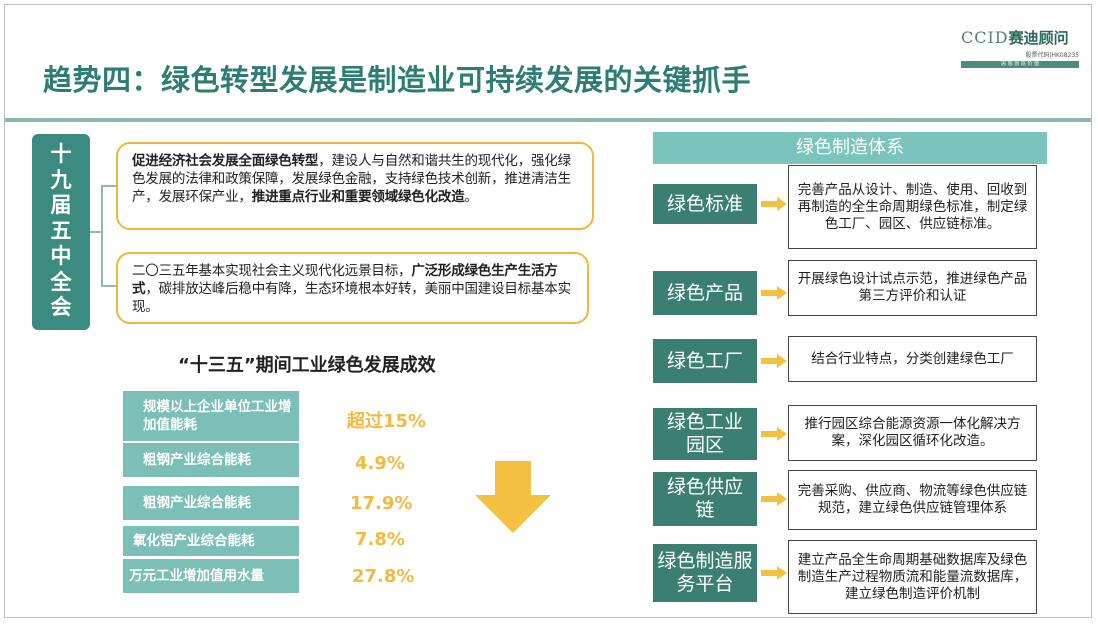 The width and height of the screenshot is (1098, 624). Describe the element at coordinates (351, 298) in the screenshot. I see `policy-2-text-2: ，碳排放达峰后稳中有降，生态环境根本好转，美丽中国建设目标基本实现。` at that location.